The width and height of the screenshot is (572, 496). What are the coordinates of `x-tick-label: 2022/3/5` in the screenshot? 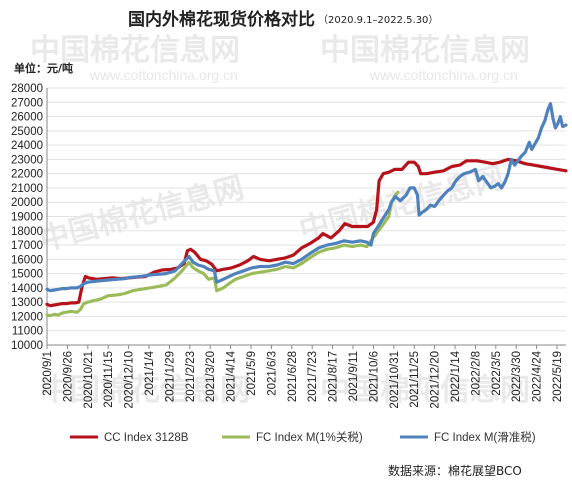 It's located at (497, 373).